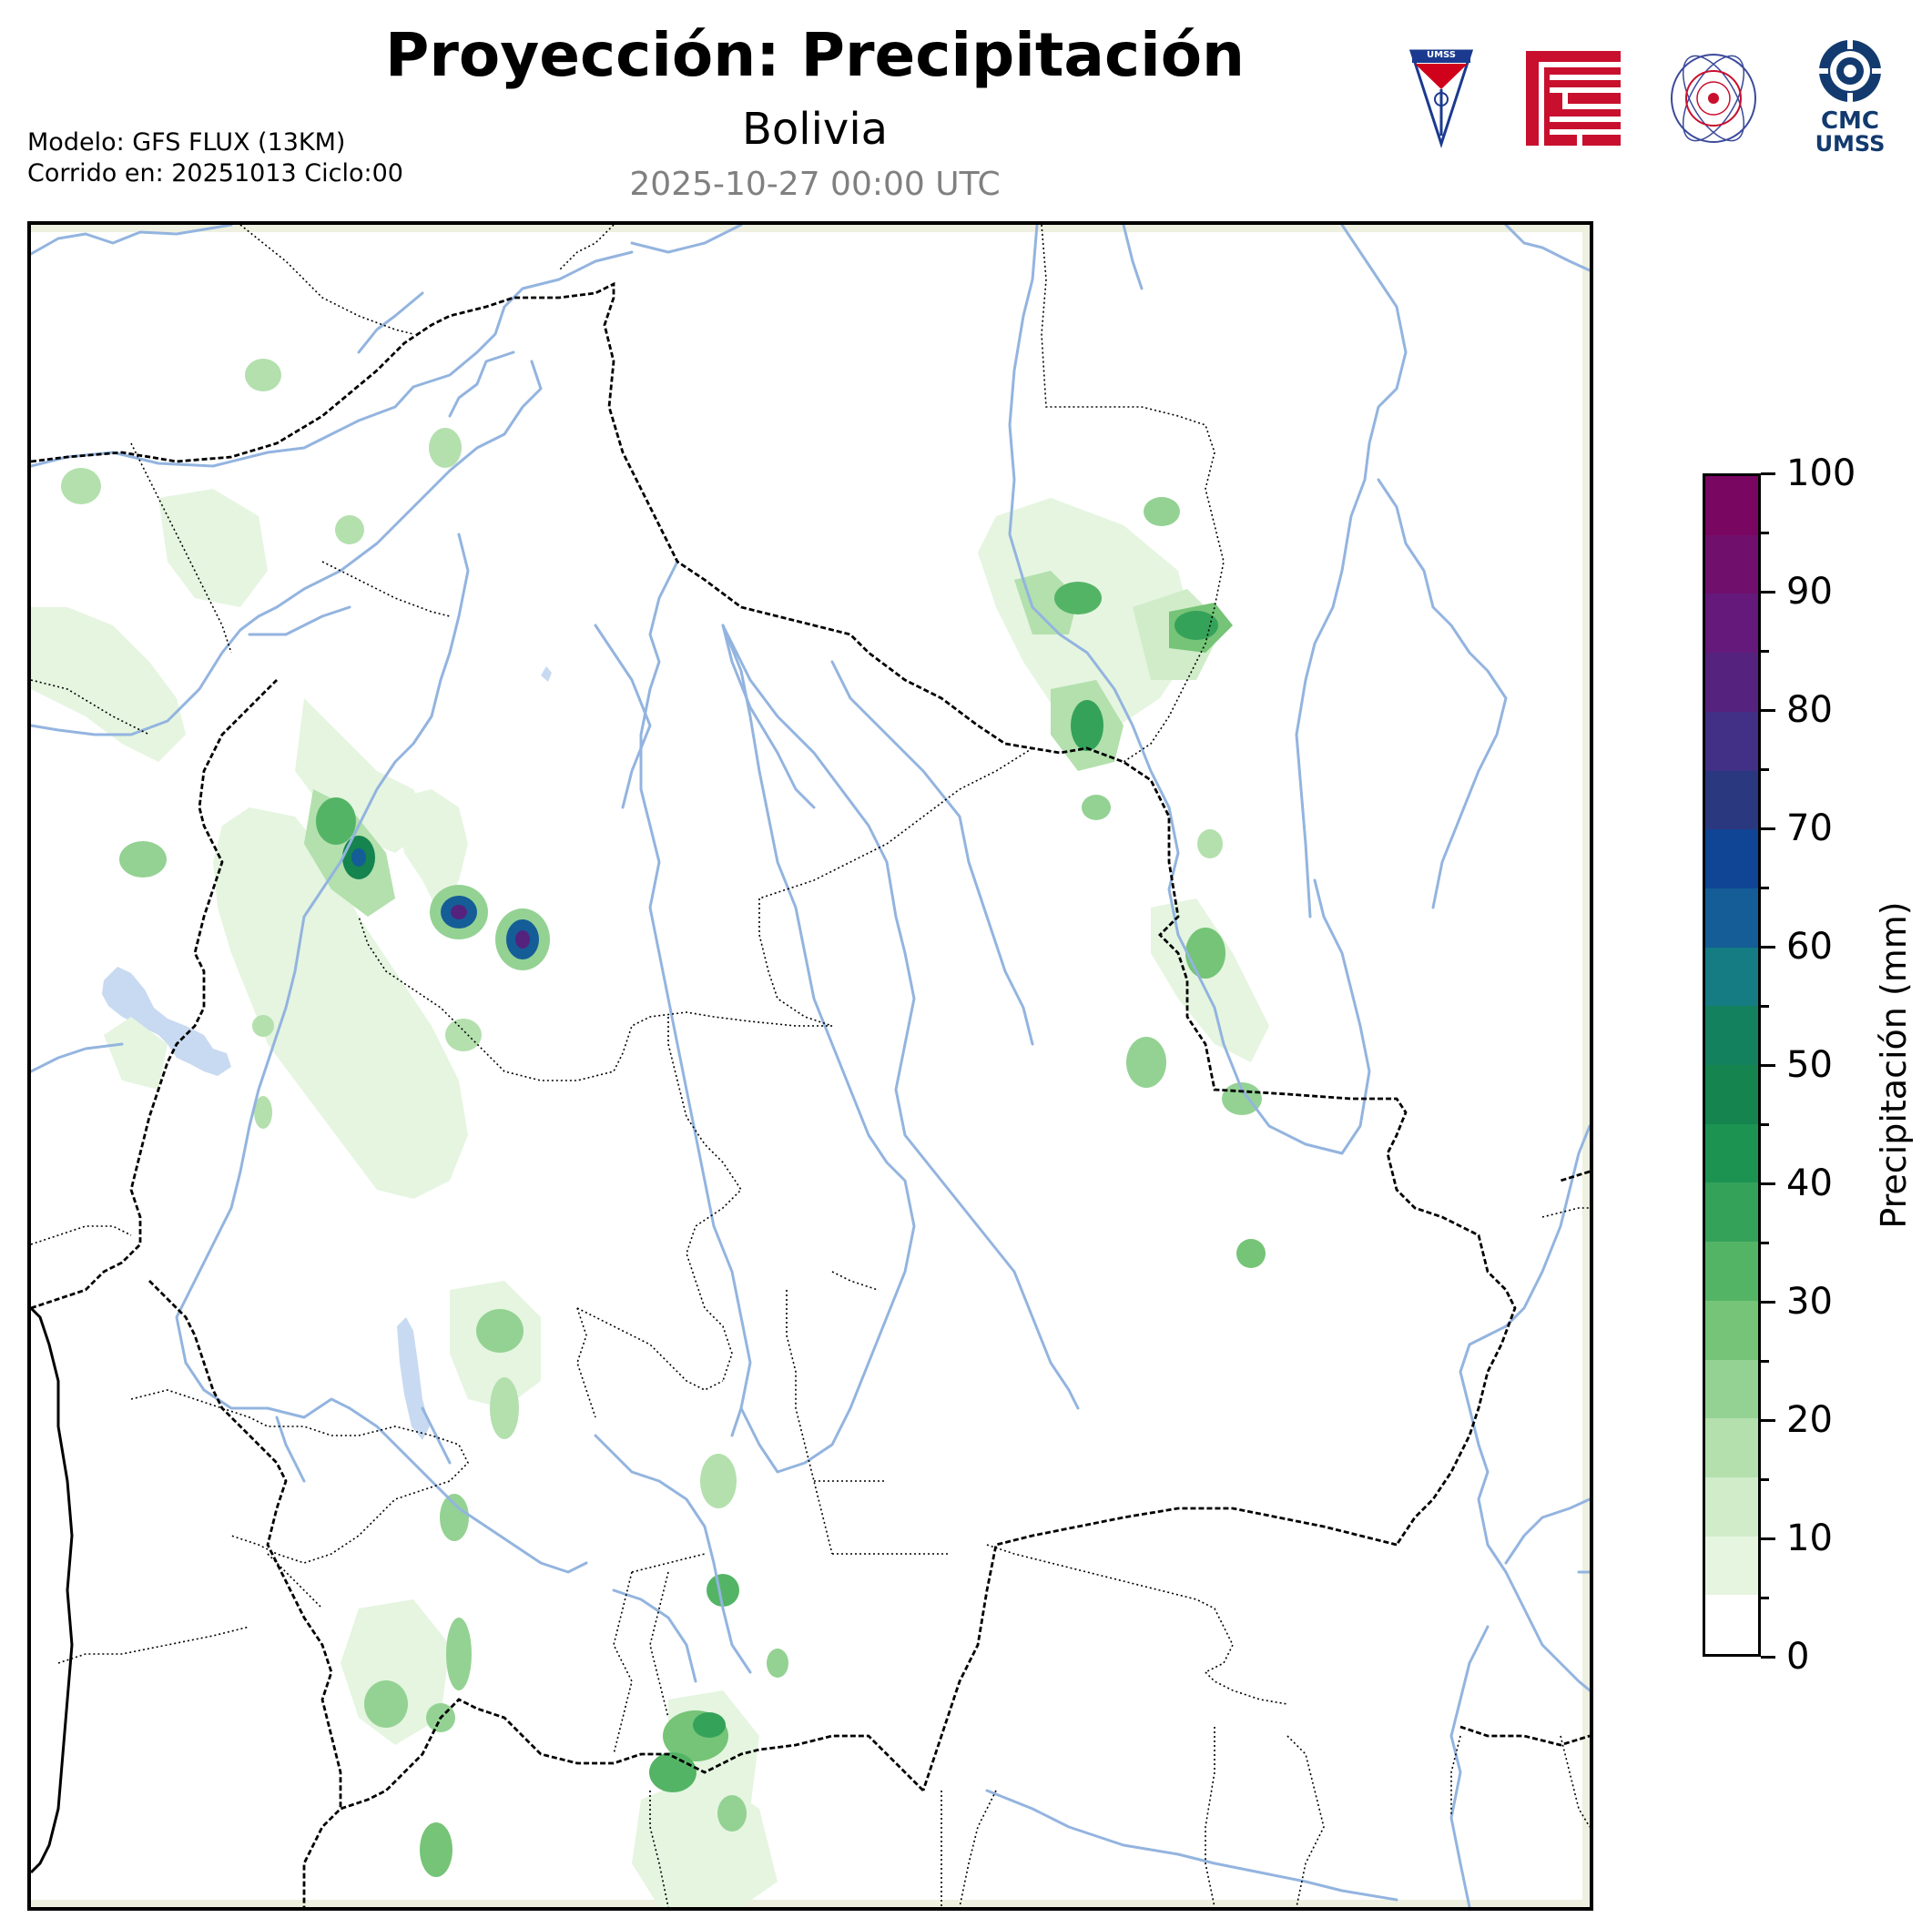  I want to click on colorbar-tick-label: 20, so click(1809, 1420).